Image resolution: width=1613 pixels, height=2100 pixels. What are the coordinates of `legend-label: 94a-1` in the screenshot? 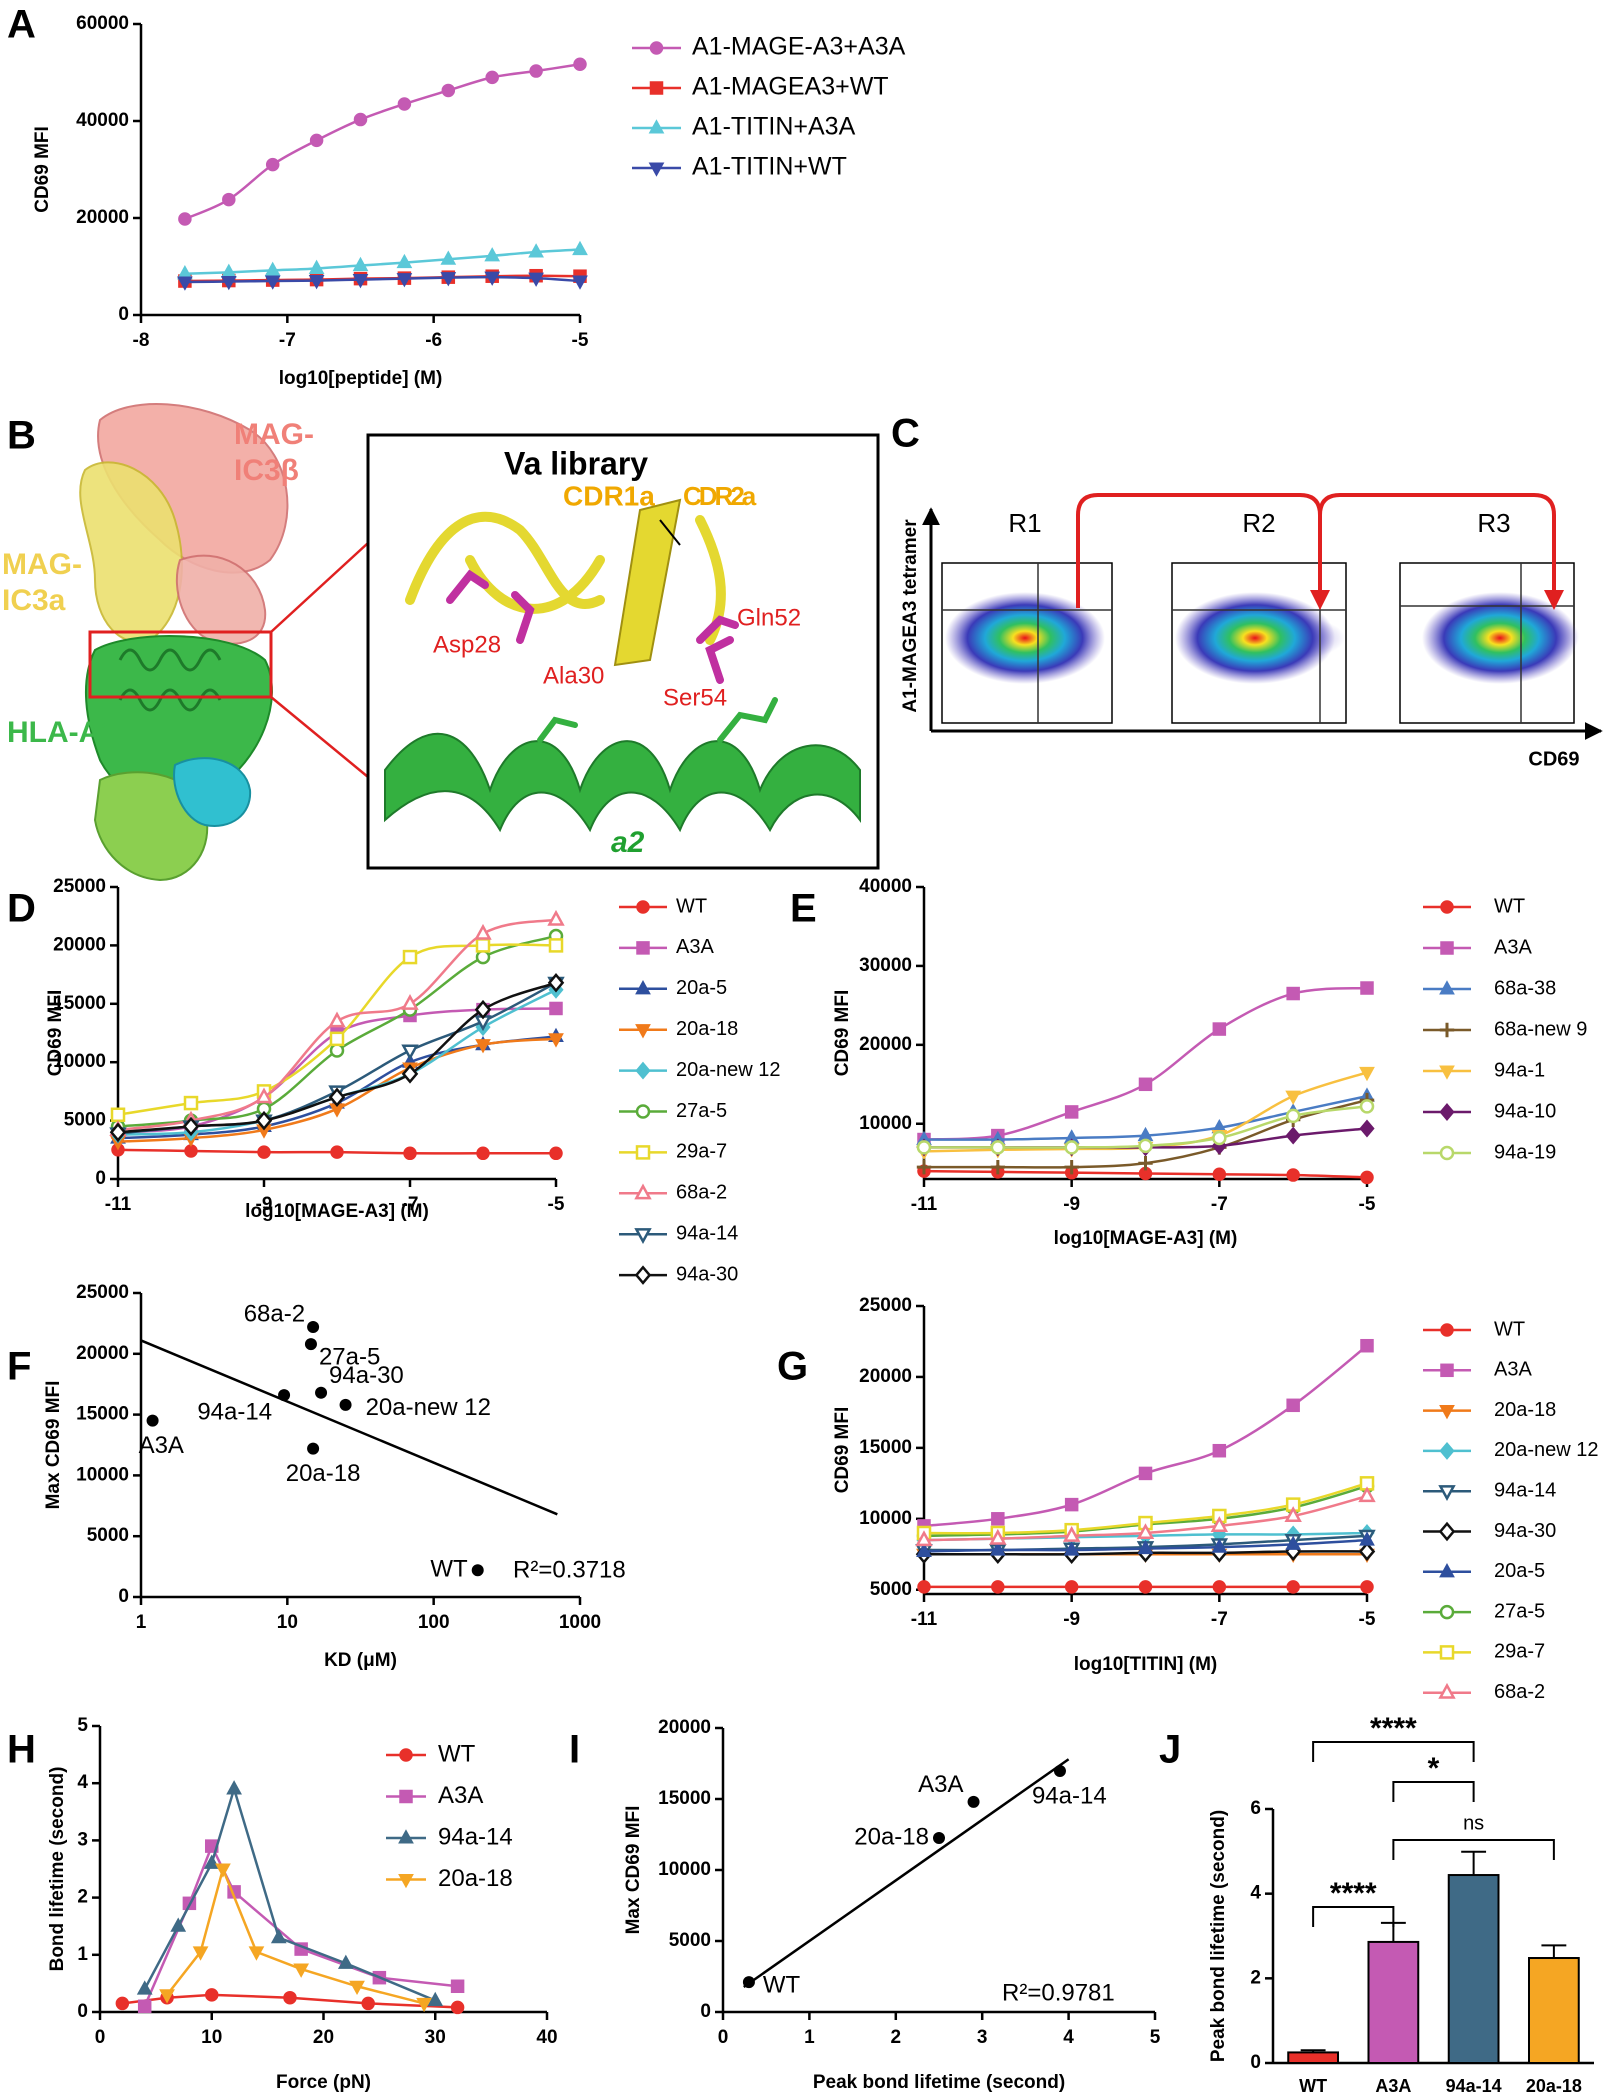 It's located at (1519, 1070).